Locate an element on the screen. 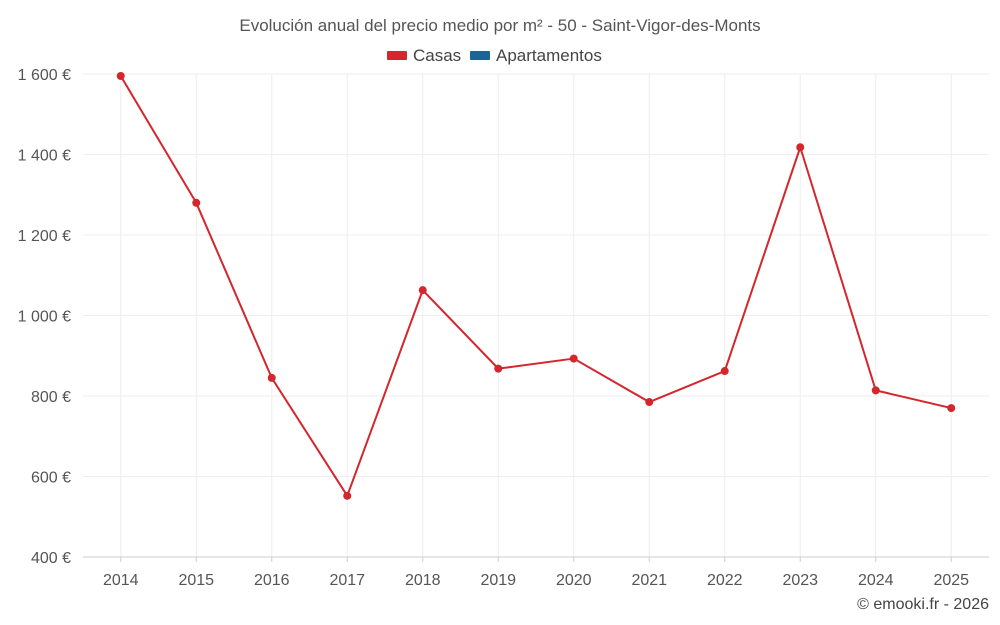 The height and width of the screenshot is (625, 1000). x-tick-label: 2020 is located at coordinates (574, 580).